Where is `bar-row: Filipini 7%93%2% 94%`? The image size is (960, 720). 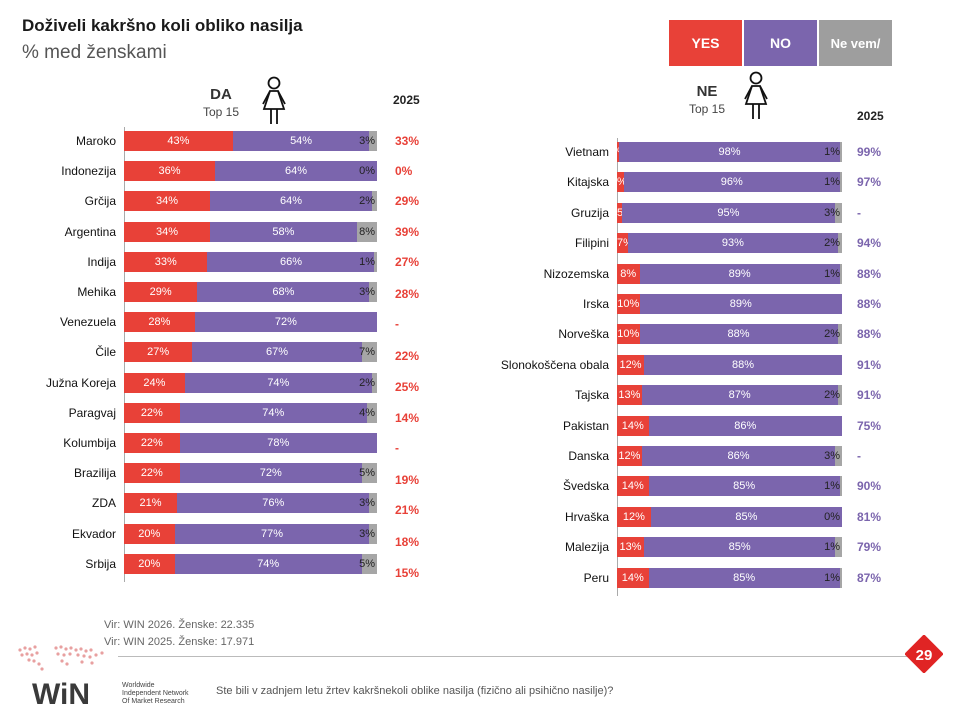
bar-row: Filipini 7%93%2% 94% is located at coordinates (728, 243).